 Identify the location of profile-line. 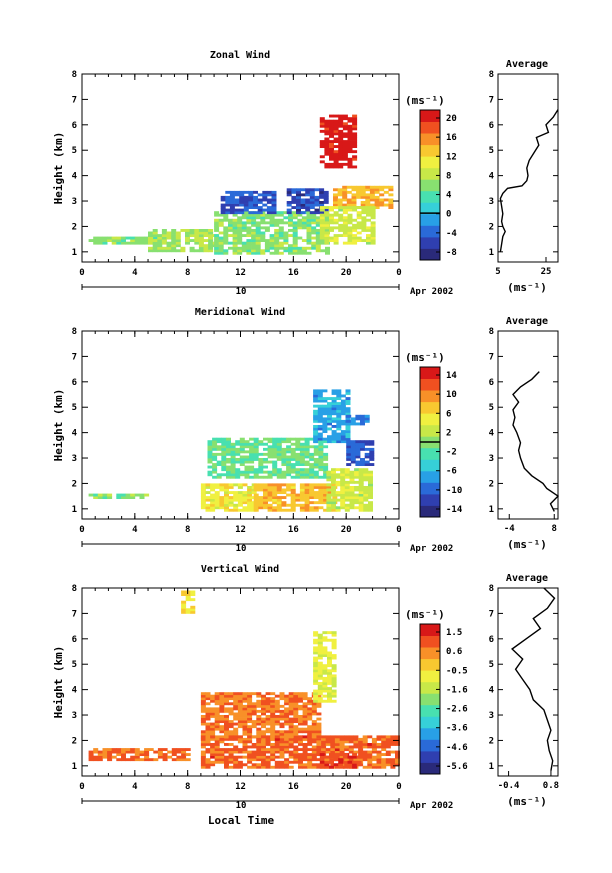
(529, 180).